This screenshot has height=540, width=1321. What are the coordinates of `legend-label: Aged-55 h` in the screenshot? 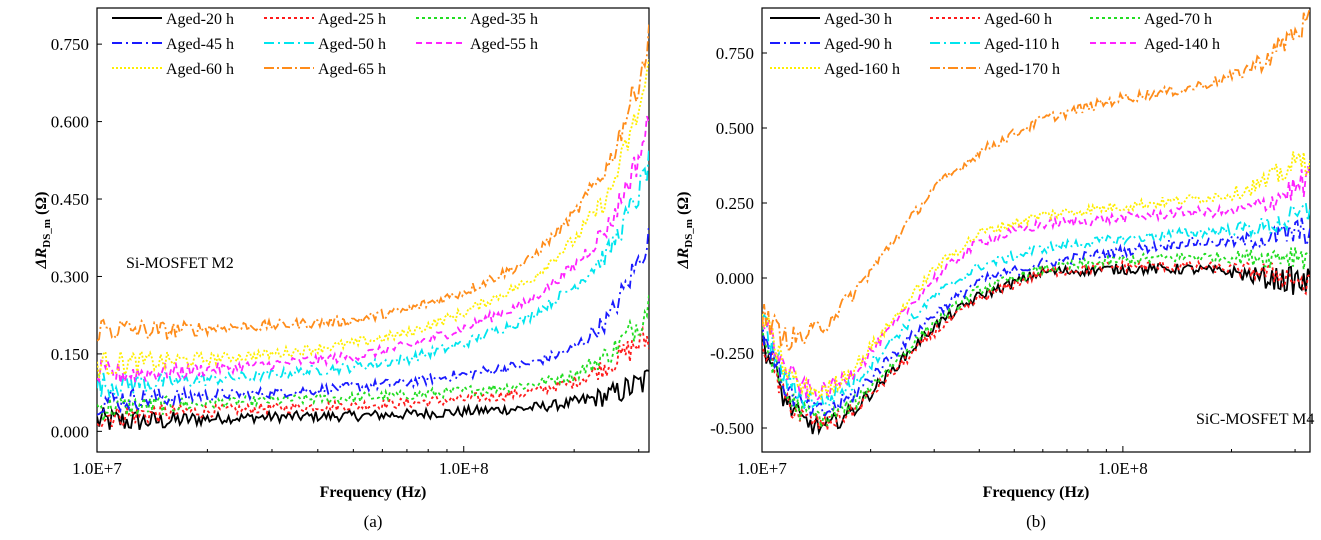 It's located at (504, 44).